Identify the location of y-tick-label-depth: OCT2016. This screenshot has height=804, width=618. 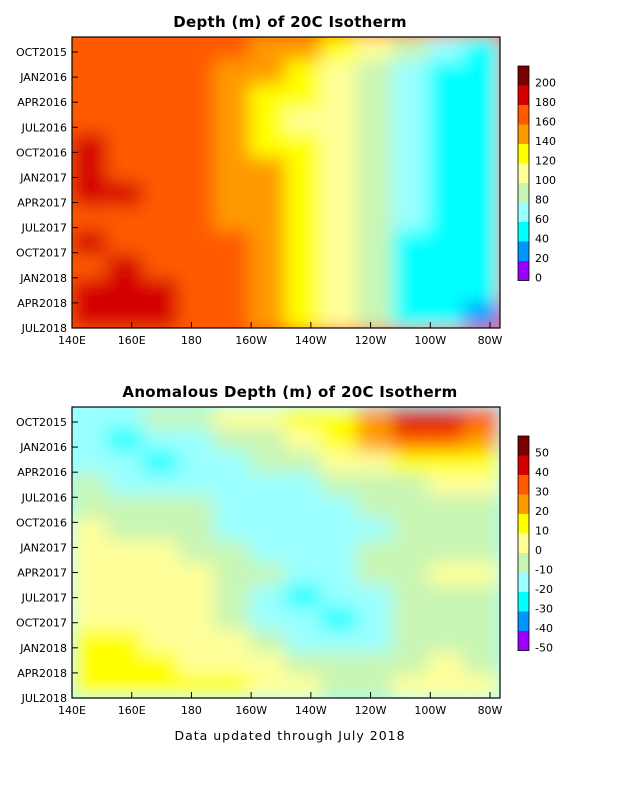
(41, 152).